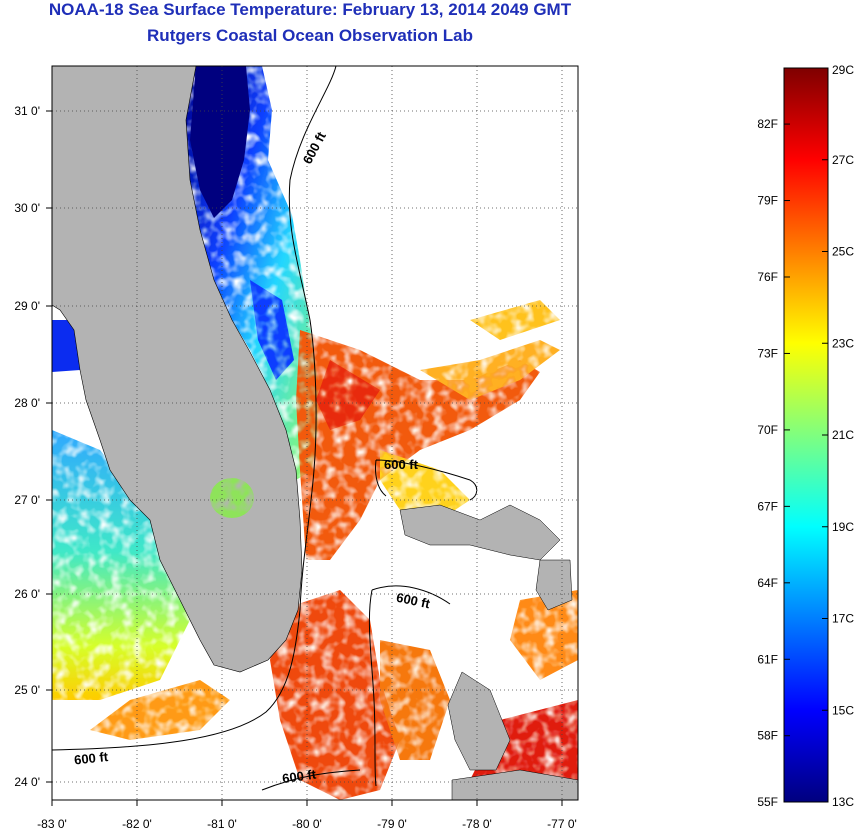  I want to click on bahamas-yellow-patch, so click(425, 485).